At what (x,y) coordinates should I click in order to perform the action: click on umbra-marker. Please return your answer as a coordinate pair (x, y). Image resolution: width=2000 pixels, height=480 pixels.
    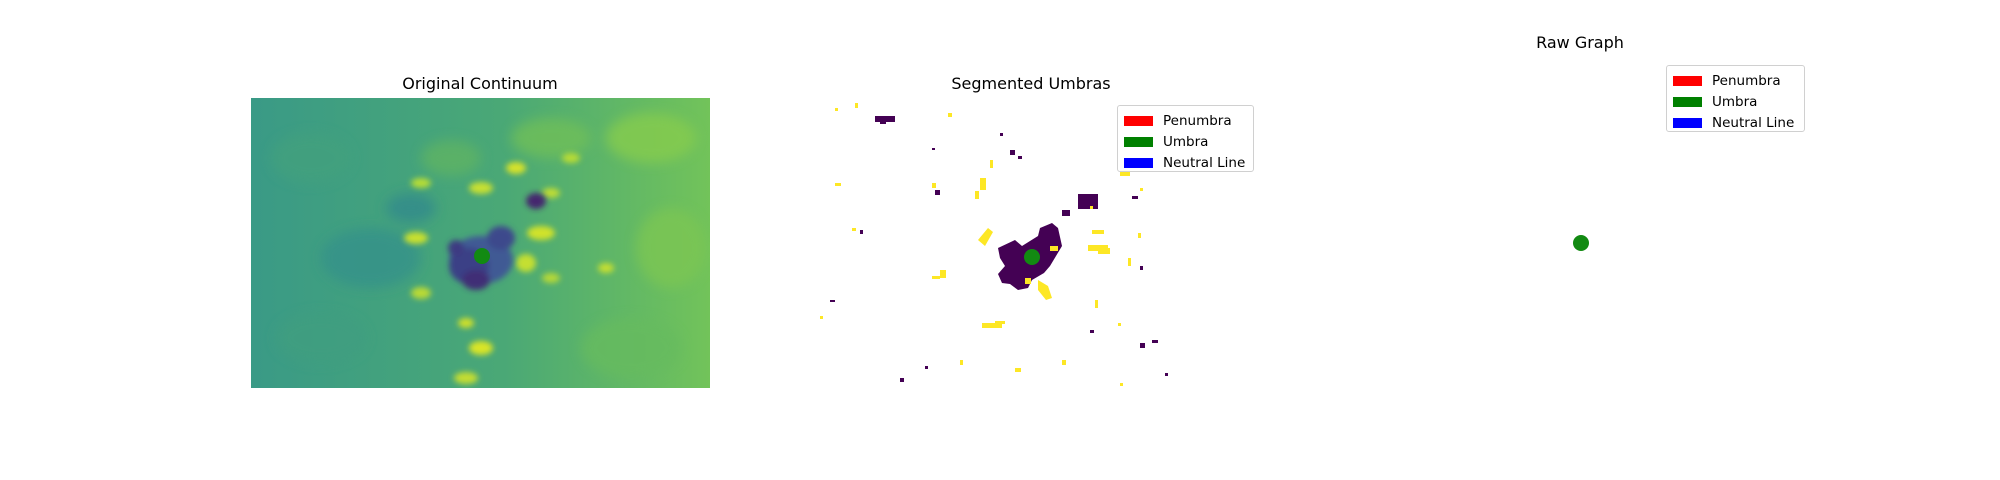
    Looking at the image, I should click on (482, 256).